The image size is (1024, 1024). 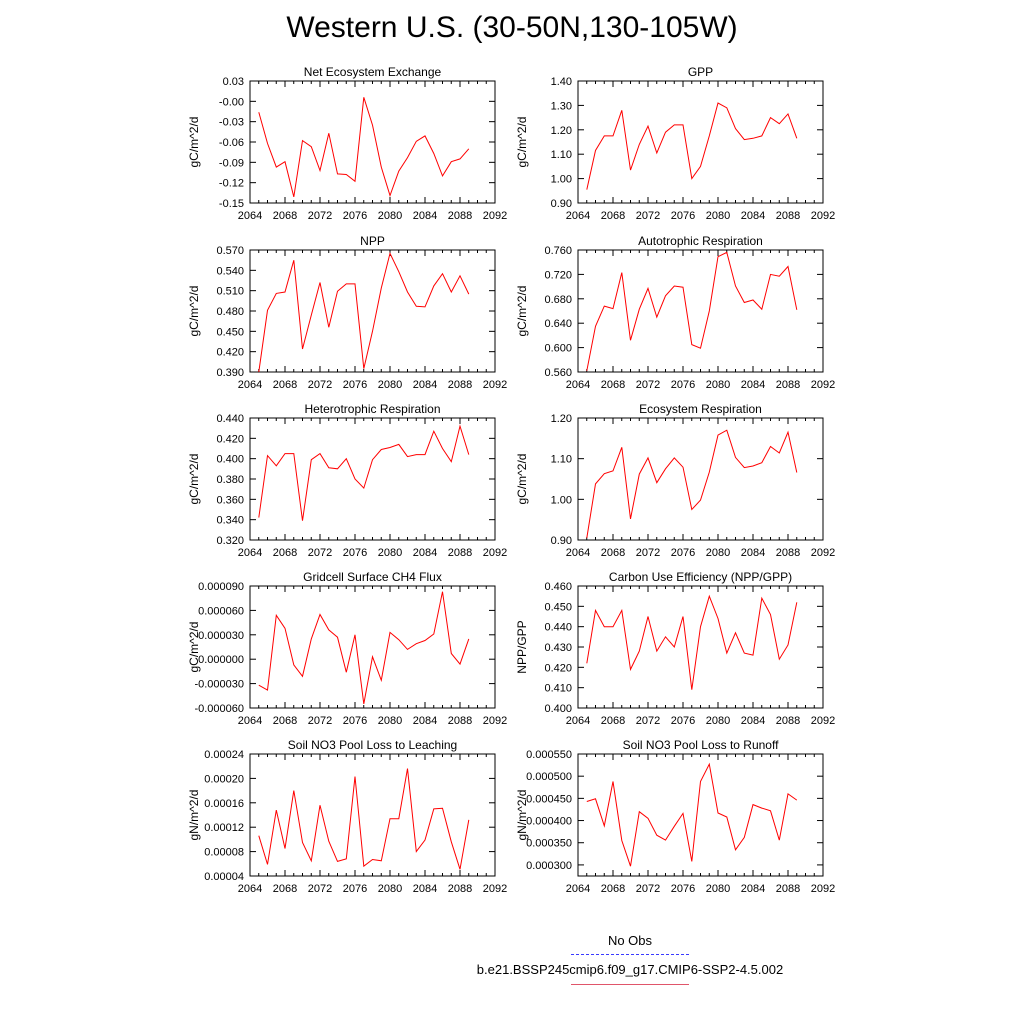 What do you see at coordinates (558, 587) in the screenshot?
I see `y-tick-label: 0.460` at bounding box center [558, 587].